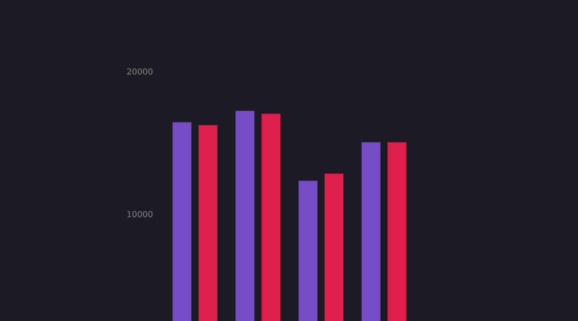 The height and width of the screenshot is (321, 578). I want to click on y-tick-label: 10000, so click(139, 214).